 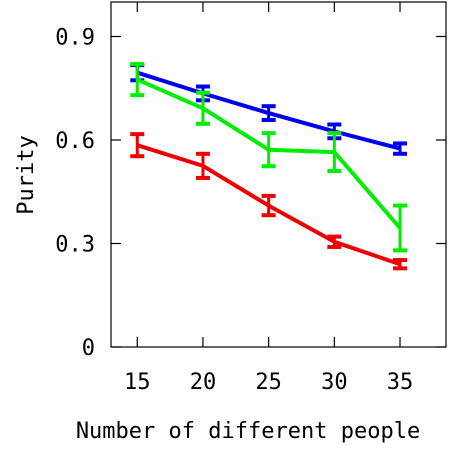 What do you see at coordinates (137, 382) in the screenshot?
I see `x-tick-label: 15` at bounding box center [137, 382].